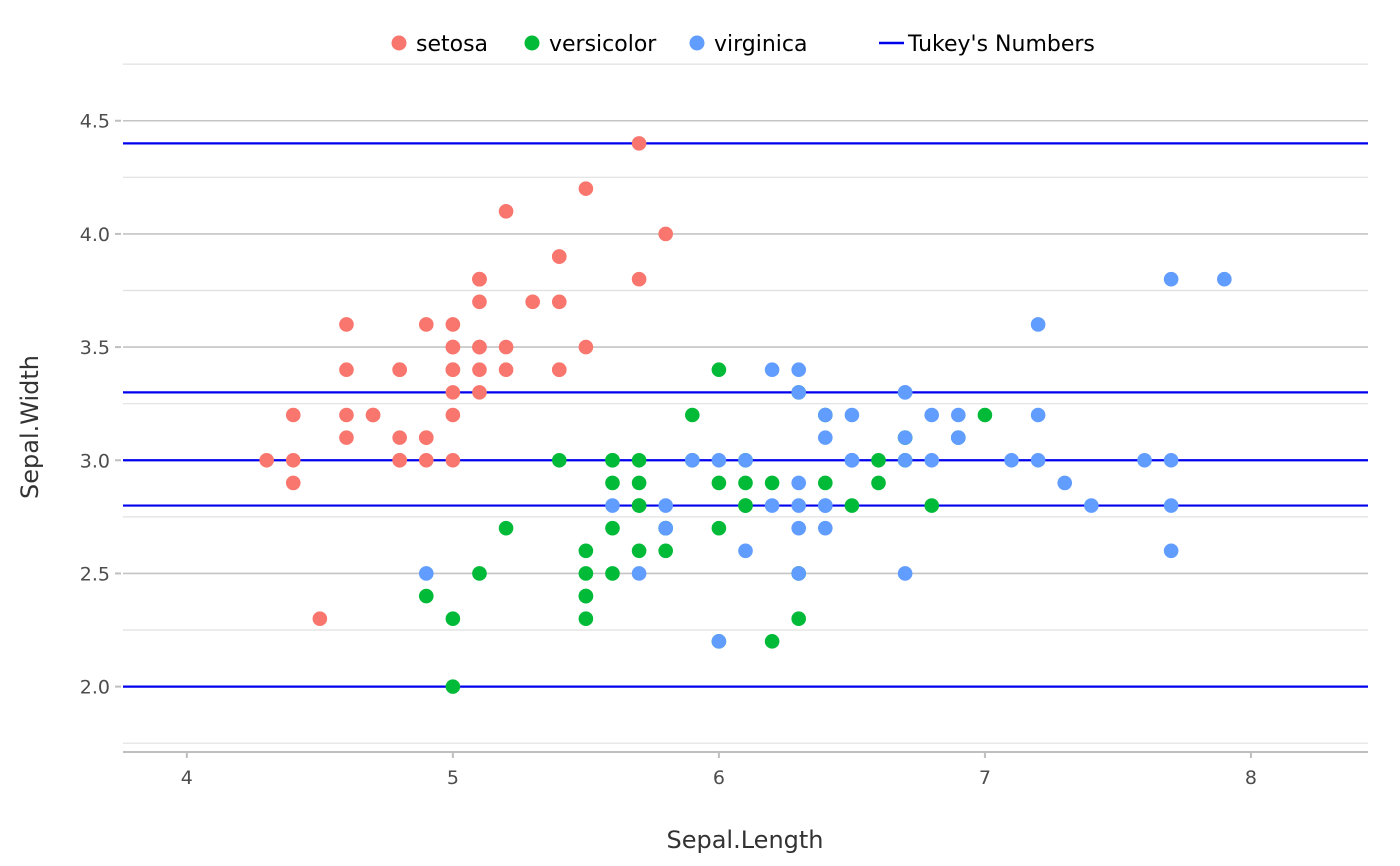 The width and height of the screenshot is (1400, 866). Describe the element at coordinates (453, 778) in the screenshot. I see `x-tick-label: 5` at that location.